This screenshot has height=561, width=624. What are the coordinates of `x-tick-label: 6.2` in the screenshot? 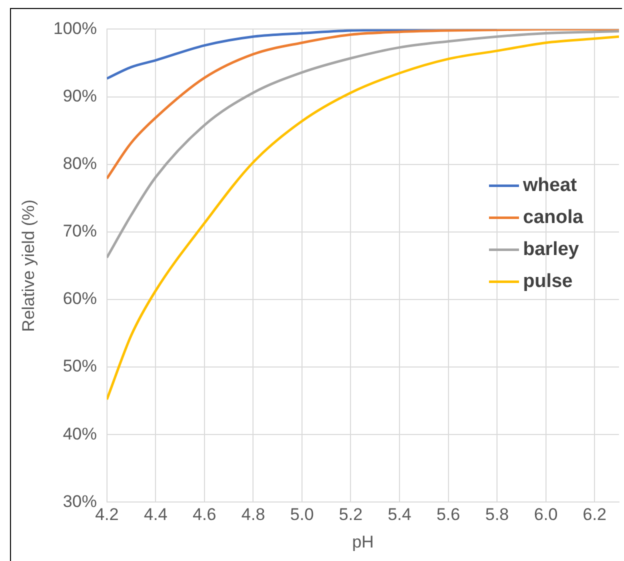 It's located at (594, 514).